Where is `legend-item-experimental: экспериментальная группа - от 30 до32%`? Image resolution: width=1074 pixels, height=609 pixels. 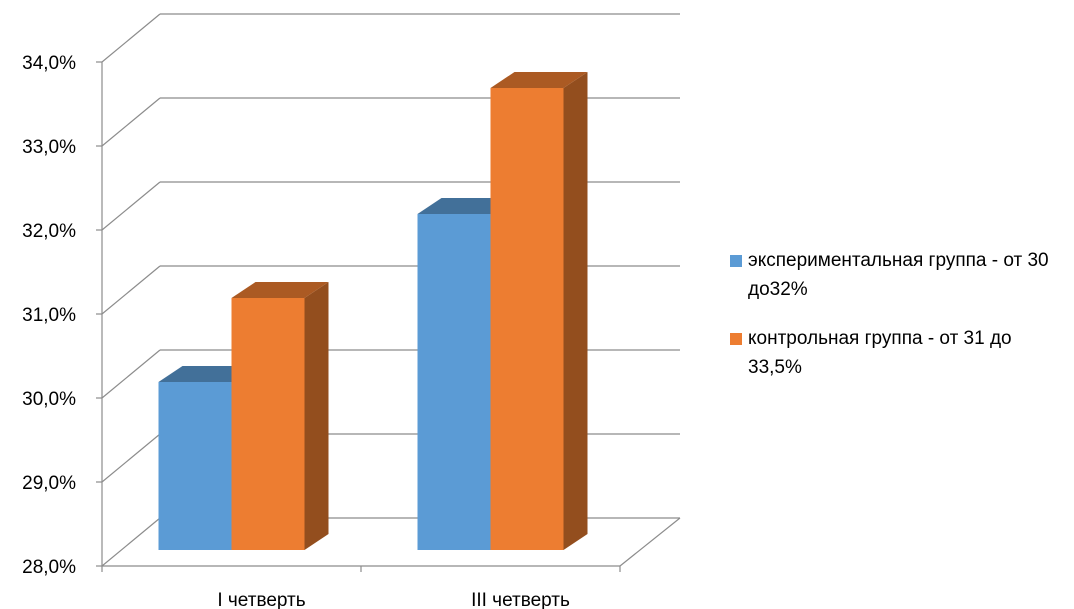
legend-item-experimental: экспериментальная группа - от 30 до32% is located at coordinates (900, 275).